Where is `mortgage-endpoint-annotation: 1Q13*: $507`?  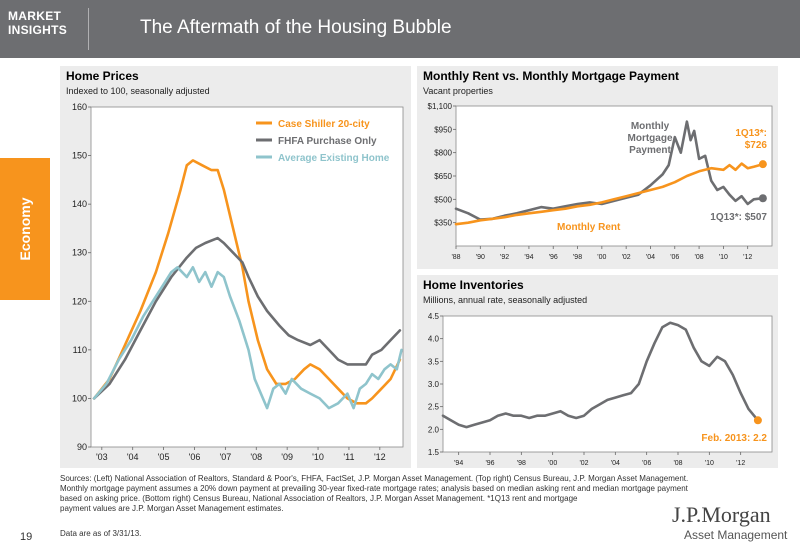 mortgage-endpoint-annotation: 1Q13*: $507 is located at coordinates (738, 217).